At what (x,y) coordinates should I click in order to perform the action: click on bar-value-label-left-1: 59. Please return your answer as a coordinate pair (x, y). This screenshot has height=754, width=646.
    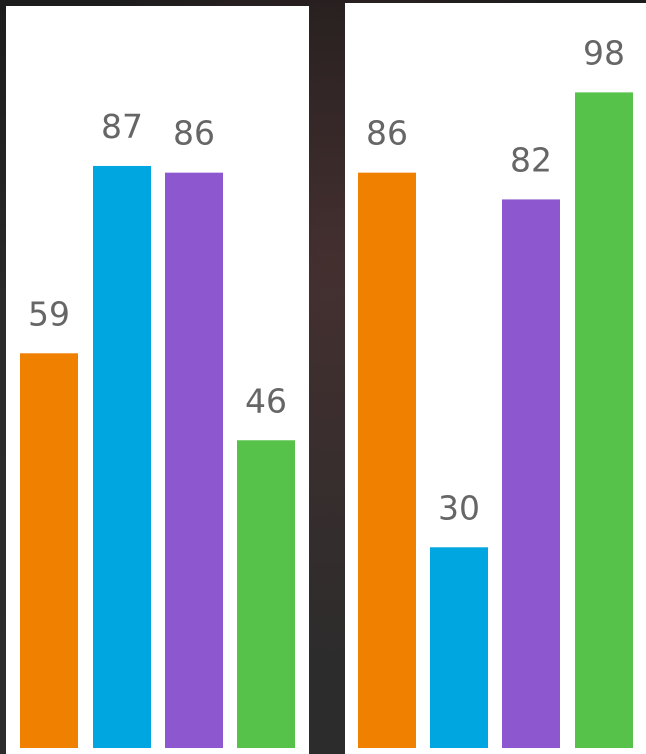
    Looking at the image, I should click on (49, 313).